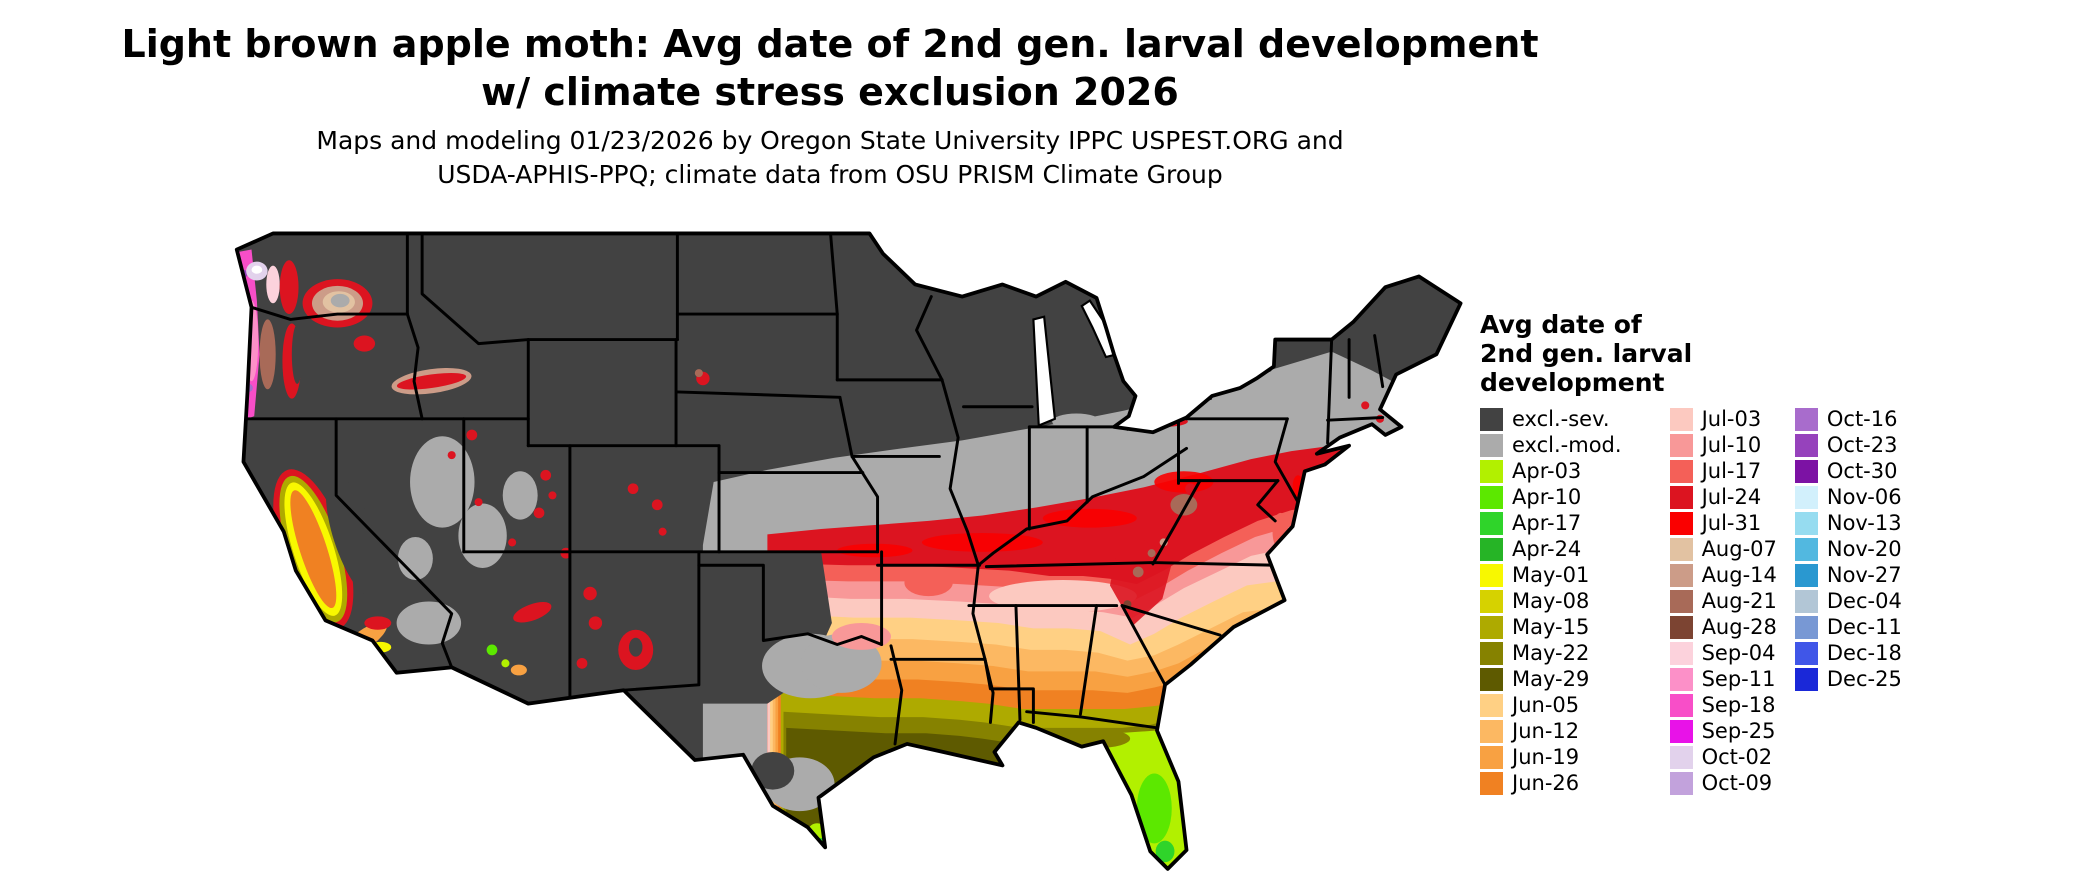 This screenshot has height=892, width=2100. Describe the element at coordinates (1547, 523) in the screenshot. I see `legend-entry-label: Apr-17` at that location.